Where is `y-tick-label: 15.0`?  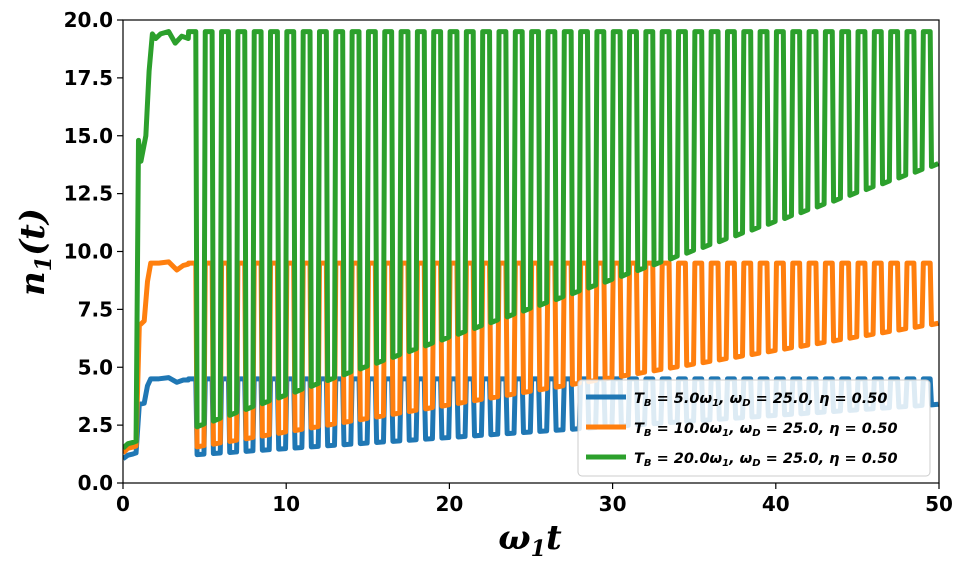
y-tick-label: 15.0 is located at coordinates (88, 136).